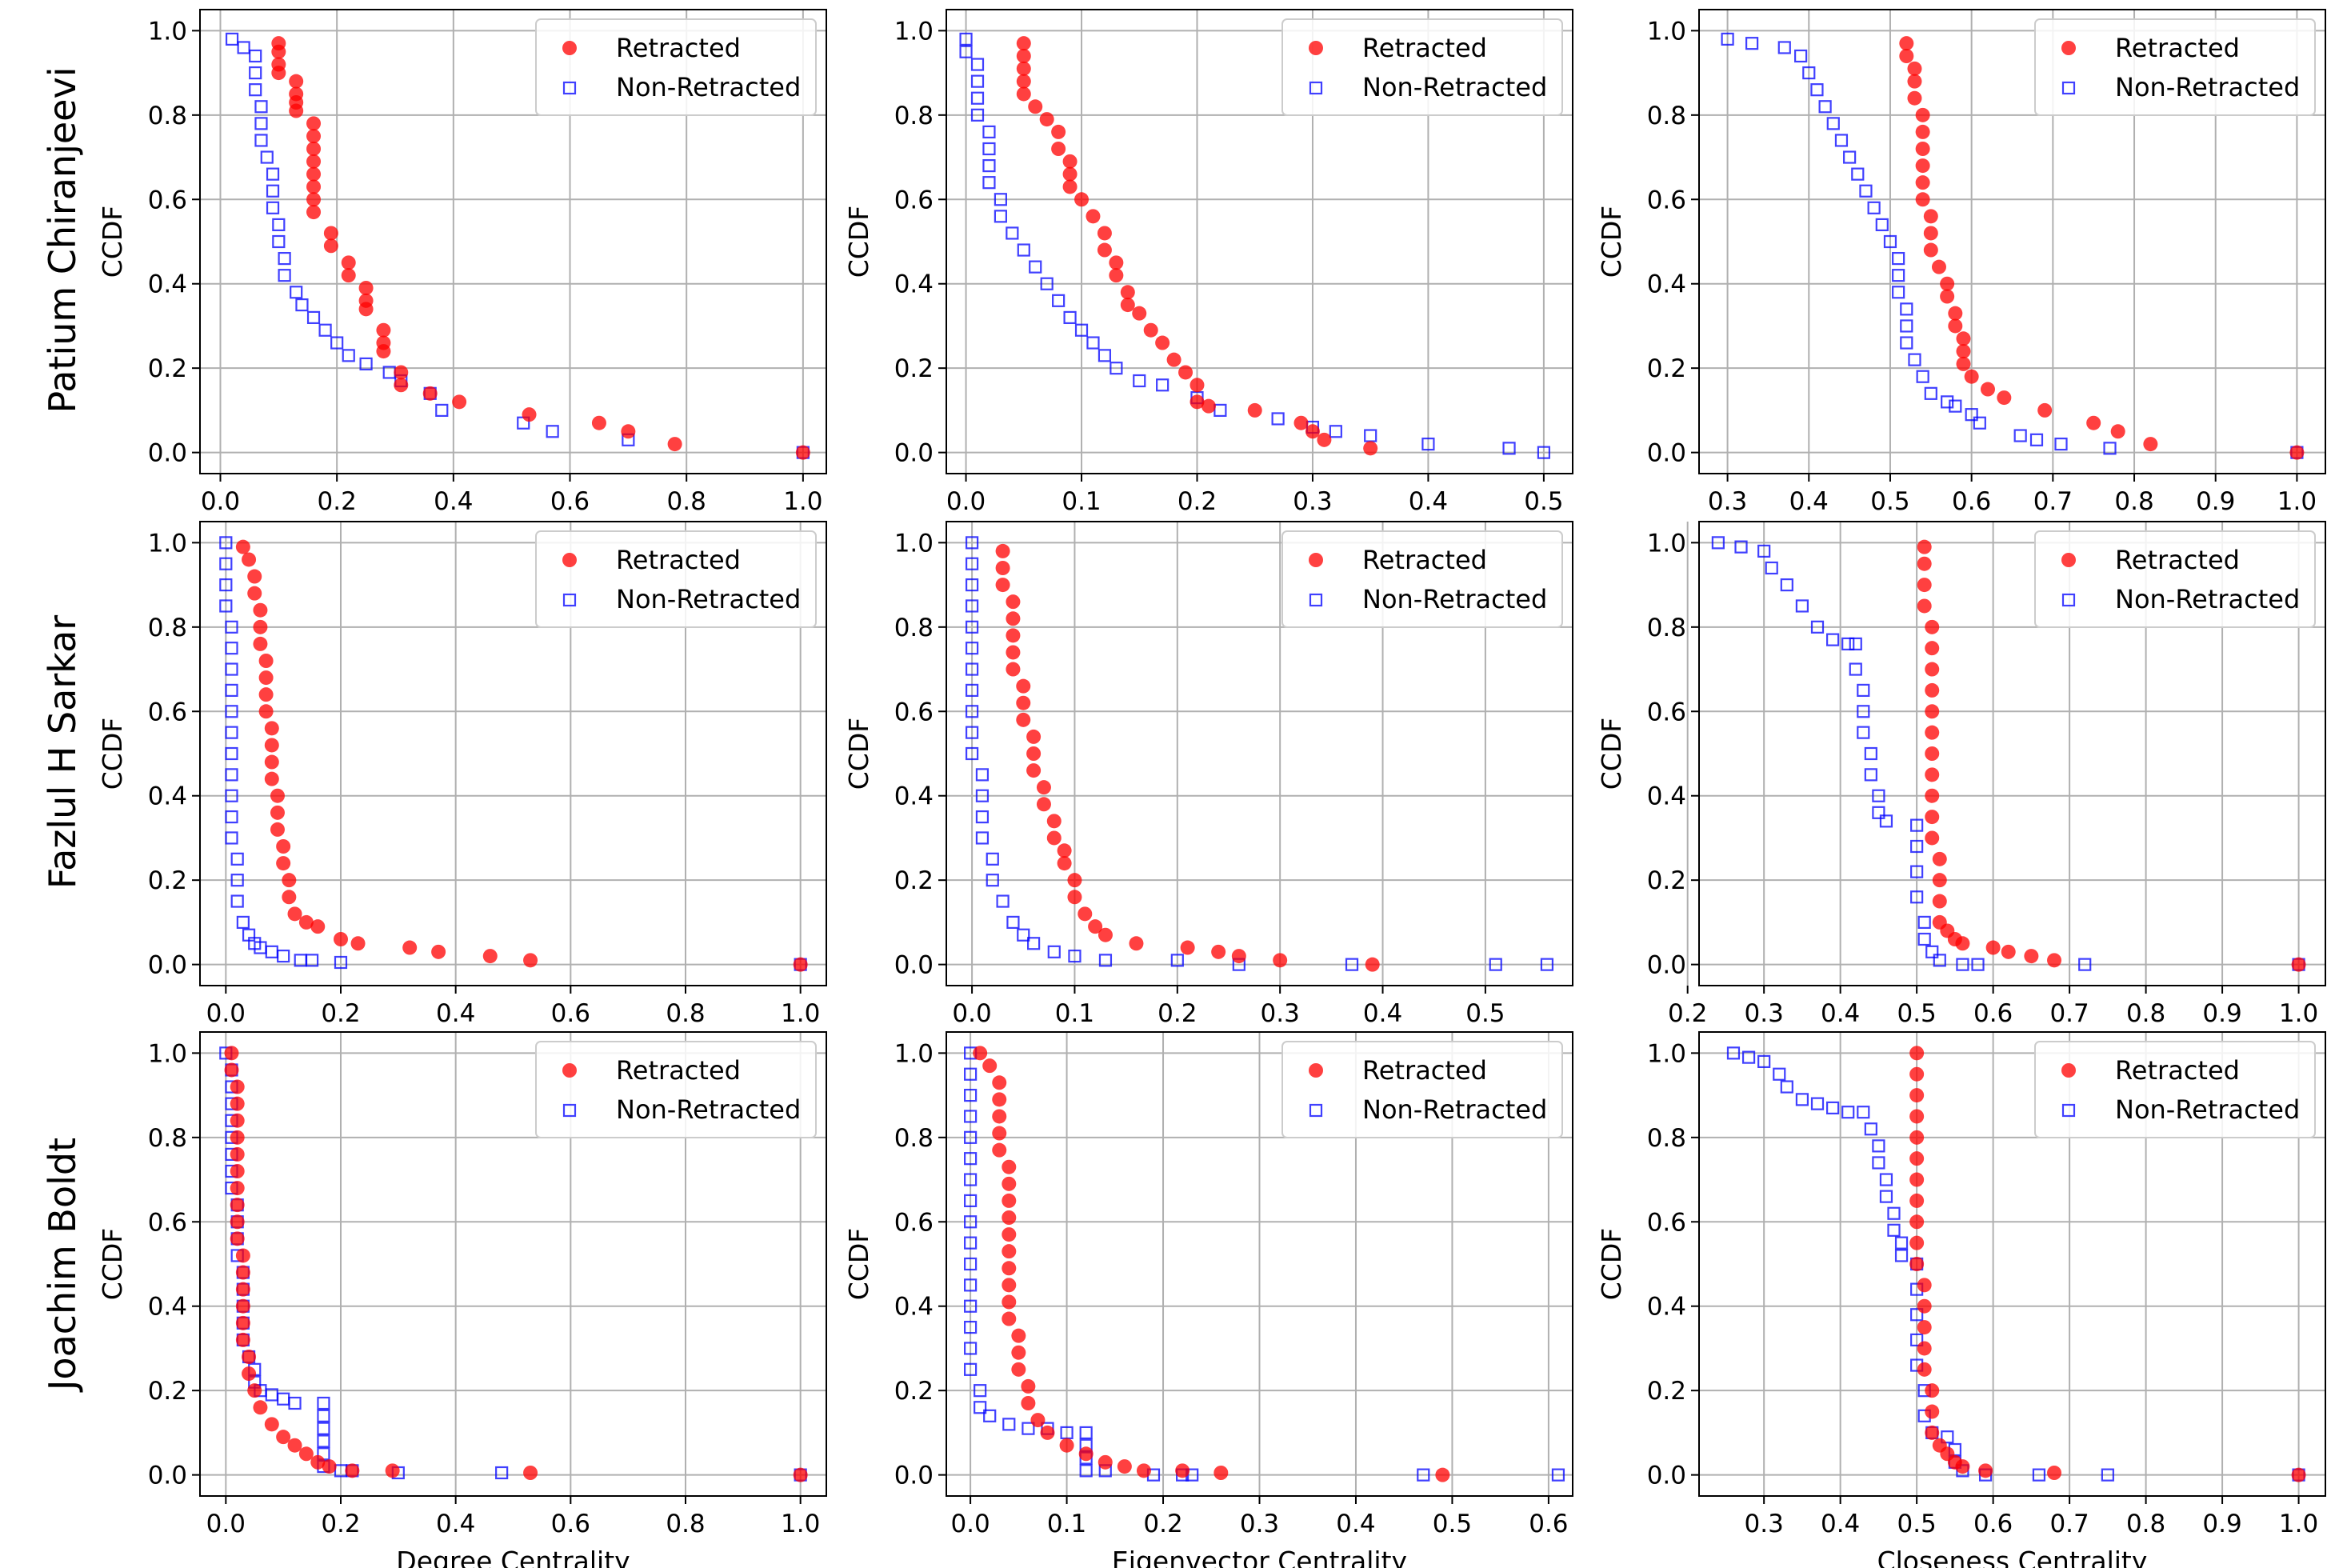  What do you see at coordinates (2069, 560) in the screenshot?
I see `legend-retracted-marker` at bounding box center [2069, 560].